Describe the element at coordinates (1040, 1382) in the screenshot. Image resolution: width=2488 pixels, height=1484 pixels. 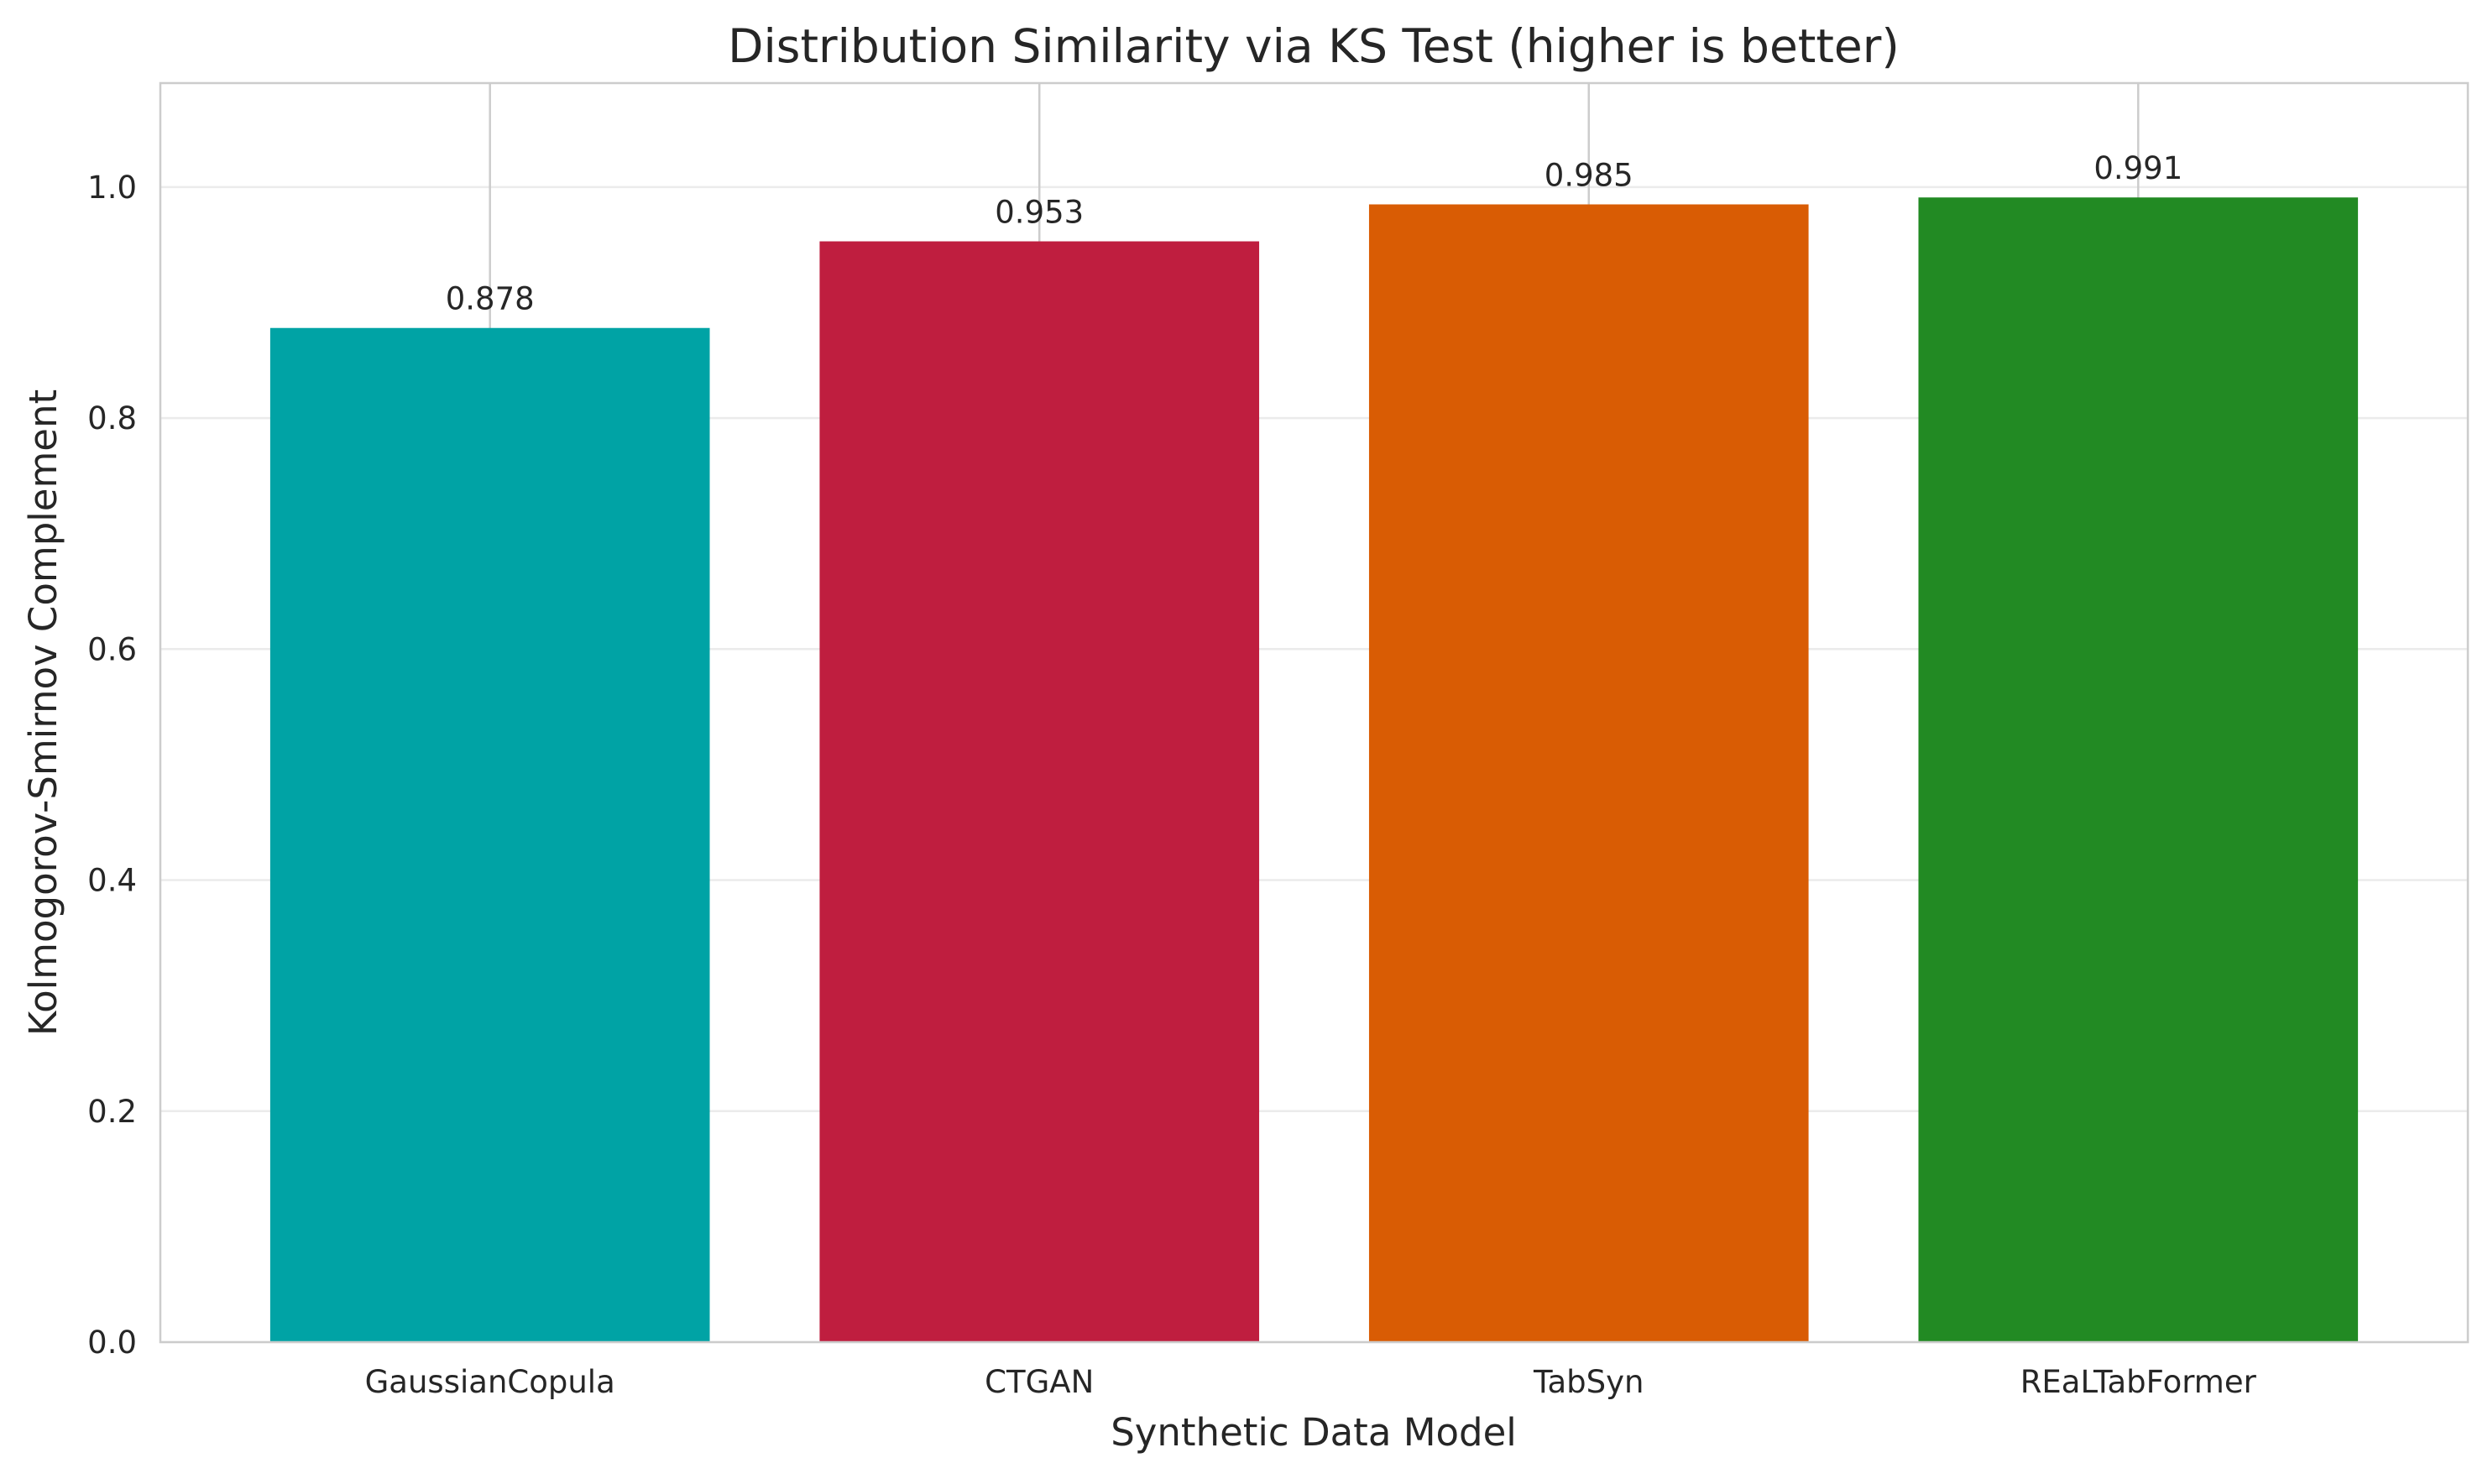
I see `x-tick-label: CTGAN` at that location.